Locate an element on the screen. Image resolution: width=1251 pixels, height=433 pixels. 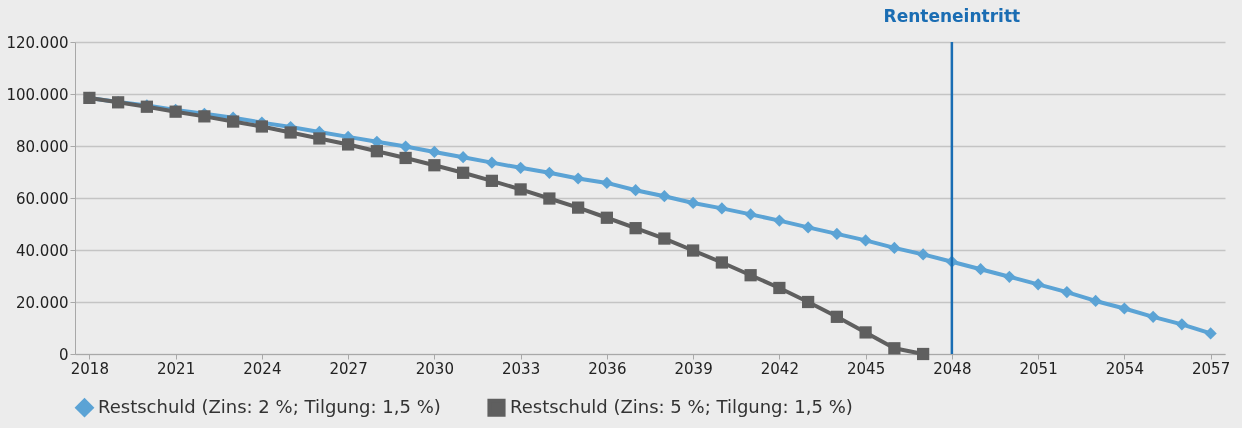
y-tick-label: 0 is located at coordinates (63, 354).